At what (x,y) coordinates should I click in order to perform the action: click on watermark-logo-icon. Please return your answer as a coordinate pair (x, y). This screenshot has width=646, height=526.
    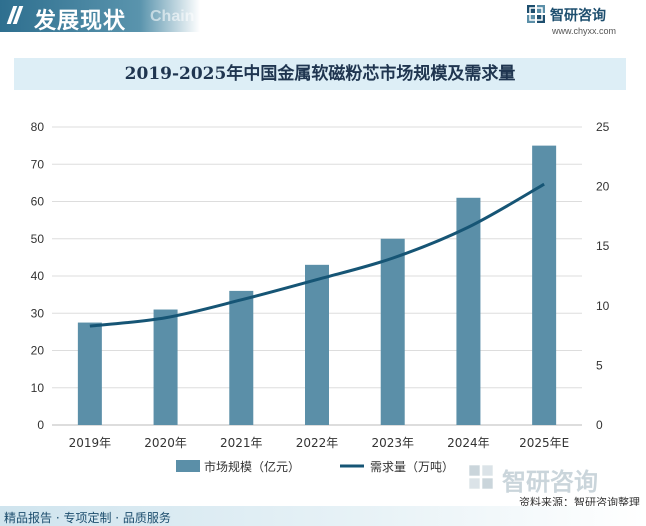
    Looking at the image, I should click on (481, 477).